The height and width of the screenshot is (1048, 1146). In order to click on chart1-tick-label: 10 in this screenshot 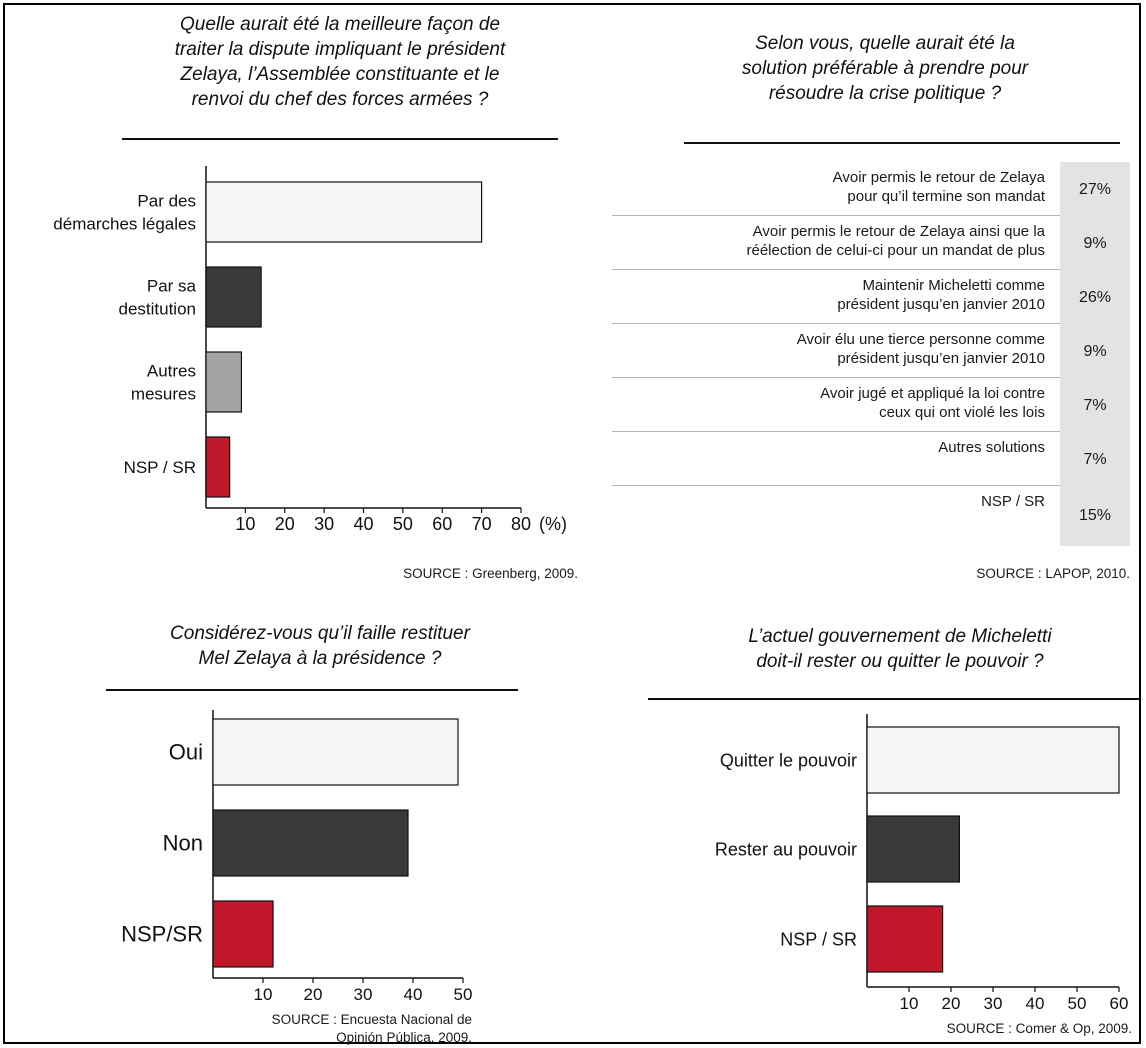, I will do `click(245, 524)`.